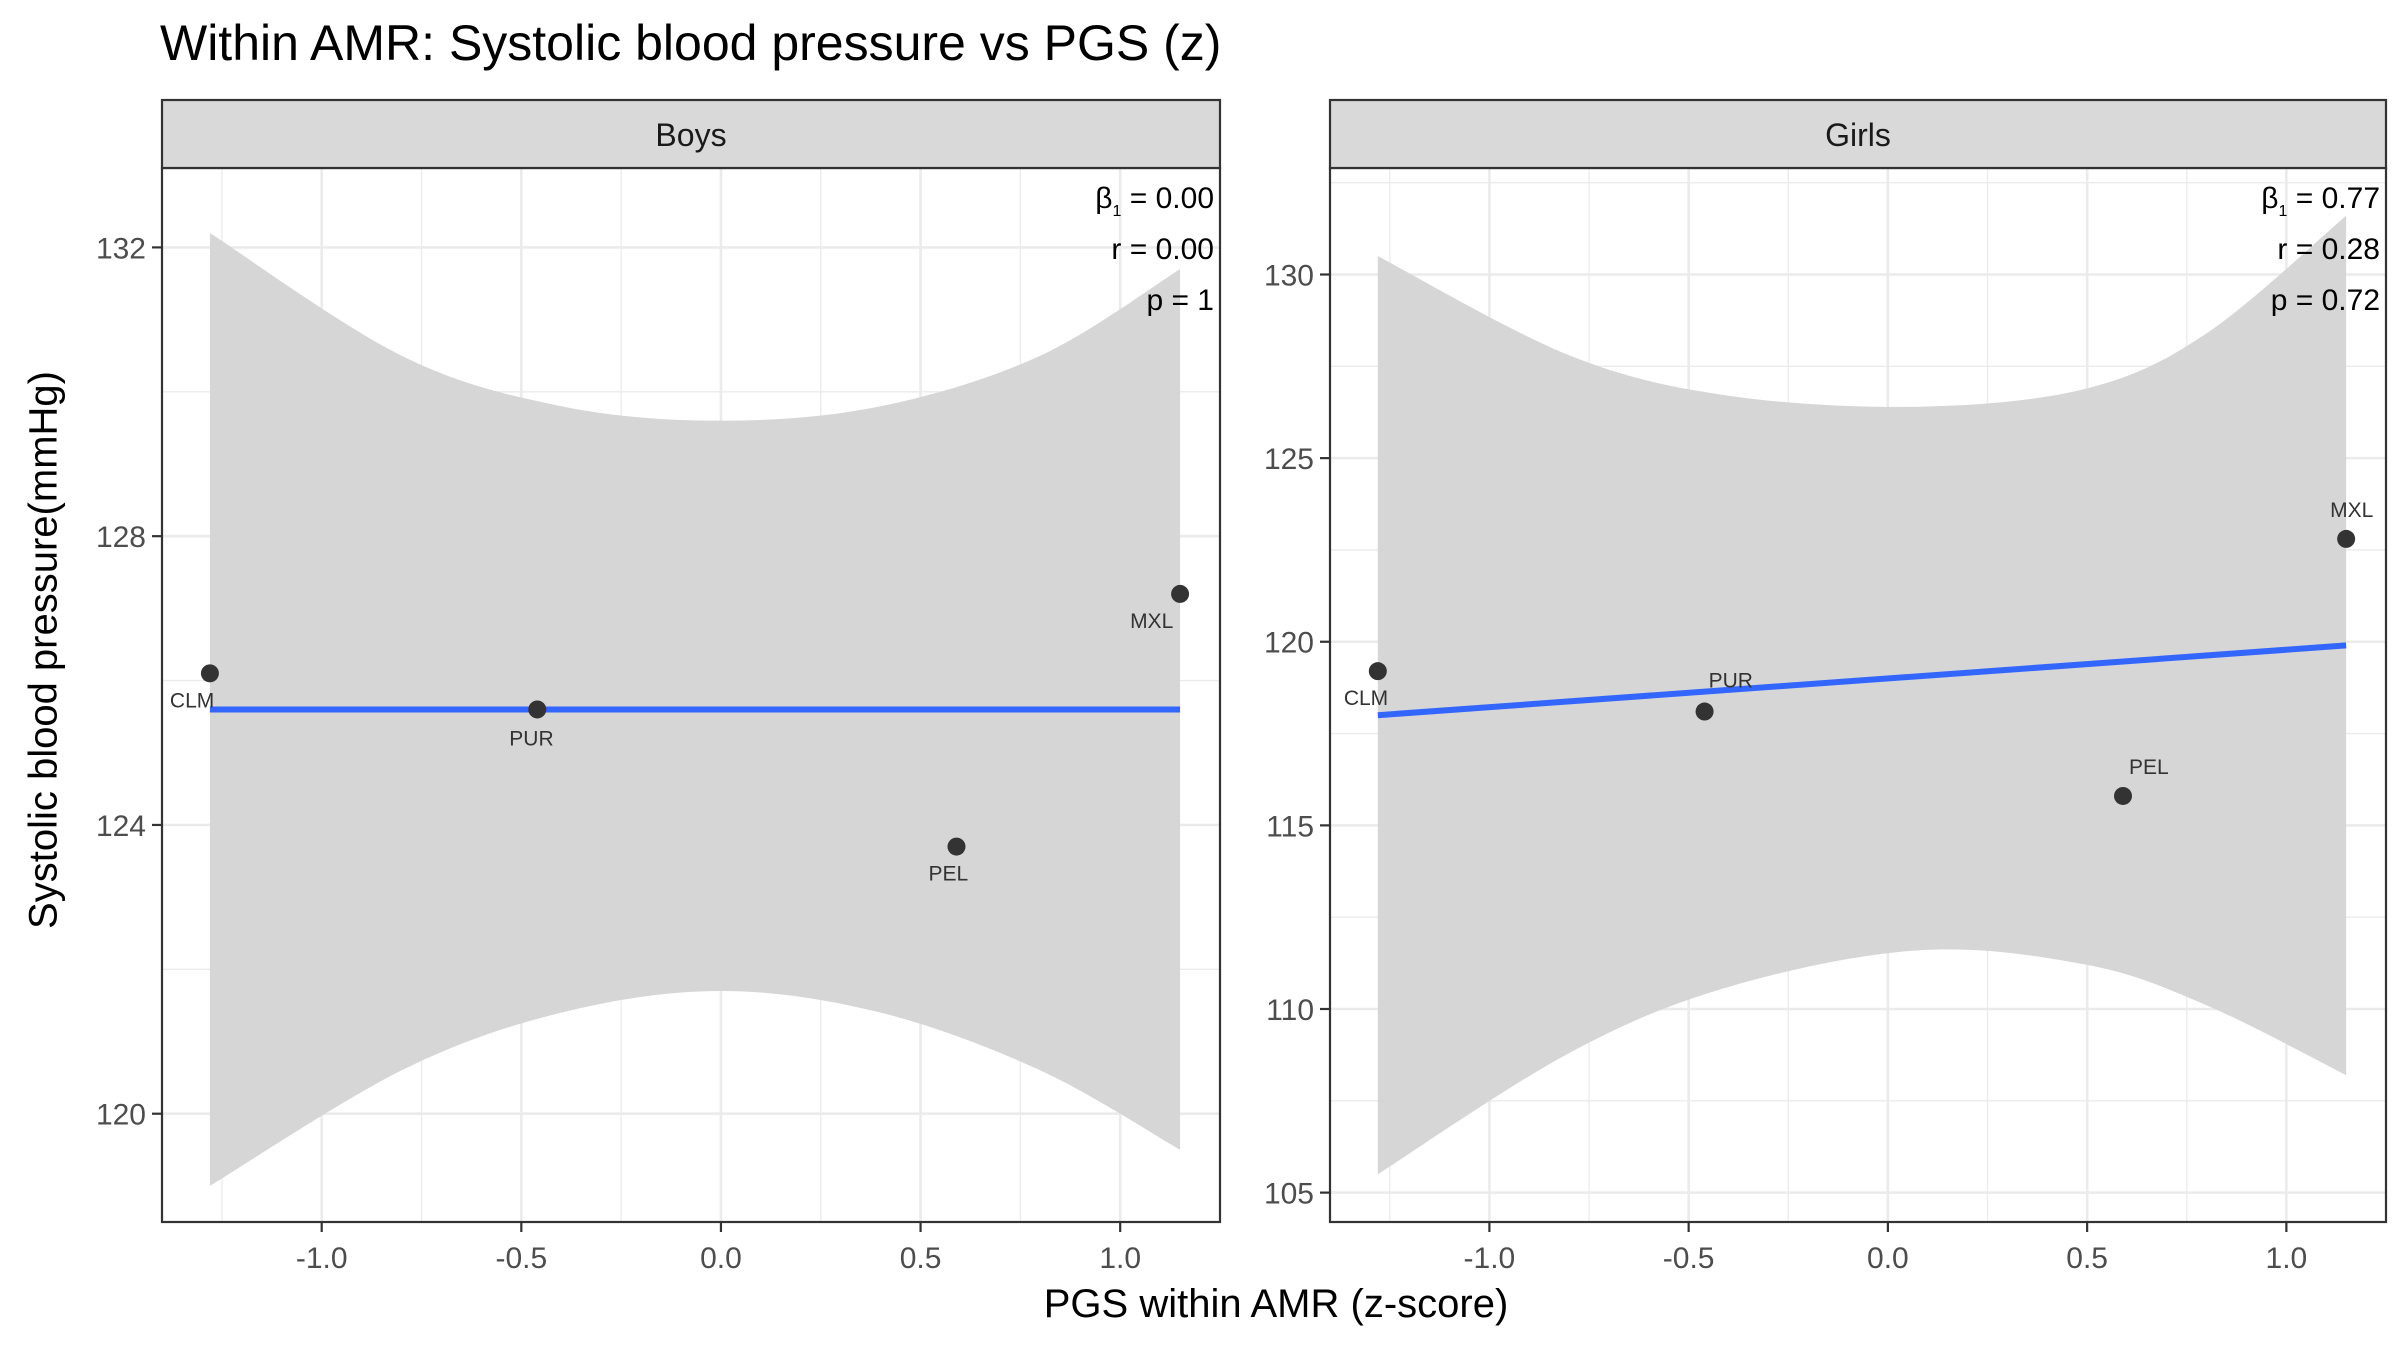 This screenshot has height=1350, width=2400. What do you see at coordinates (1289, 276) in the screenshot?
I see `y-tick-label: 130` at bounding box center [1289, 276].